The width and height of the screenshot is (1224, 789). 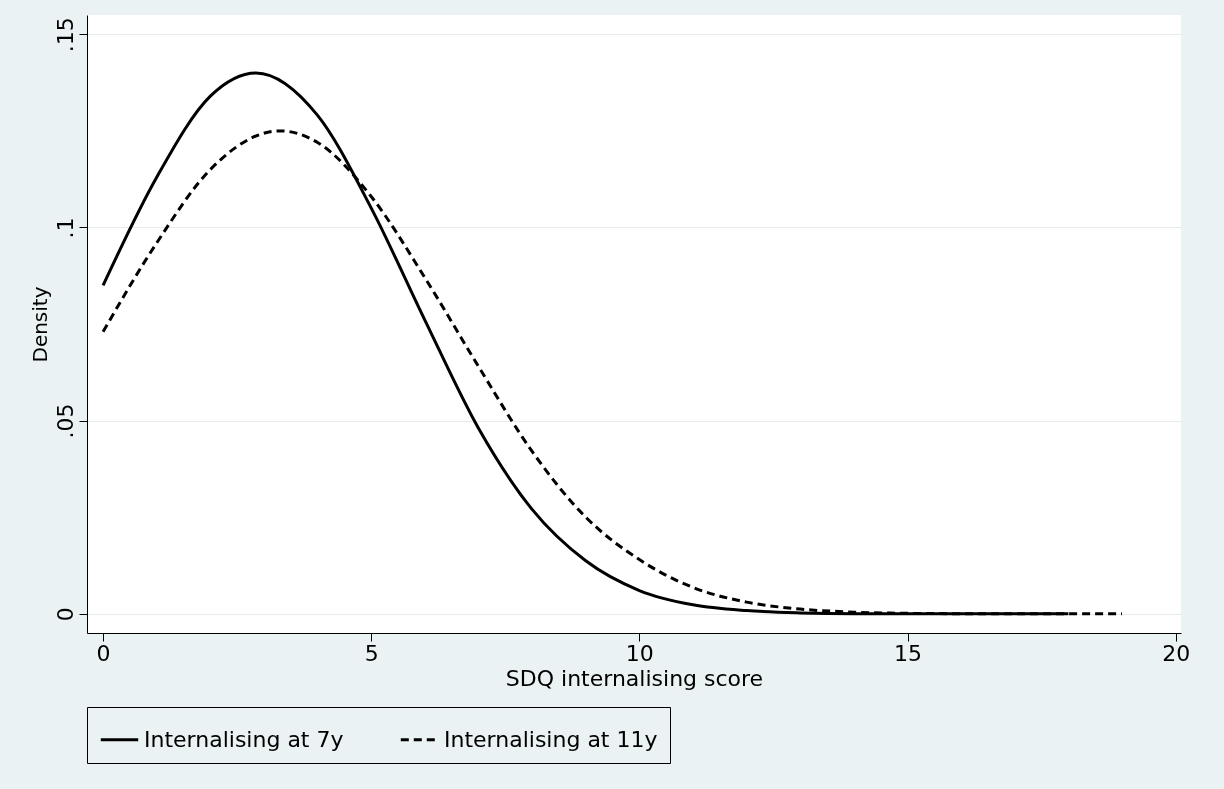 I want to click on x-tick-label: 5, so click(x=371, y=653).